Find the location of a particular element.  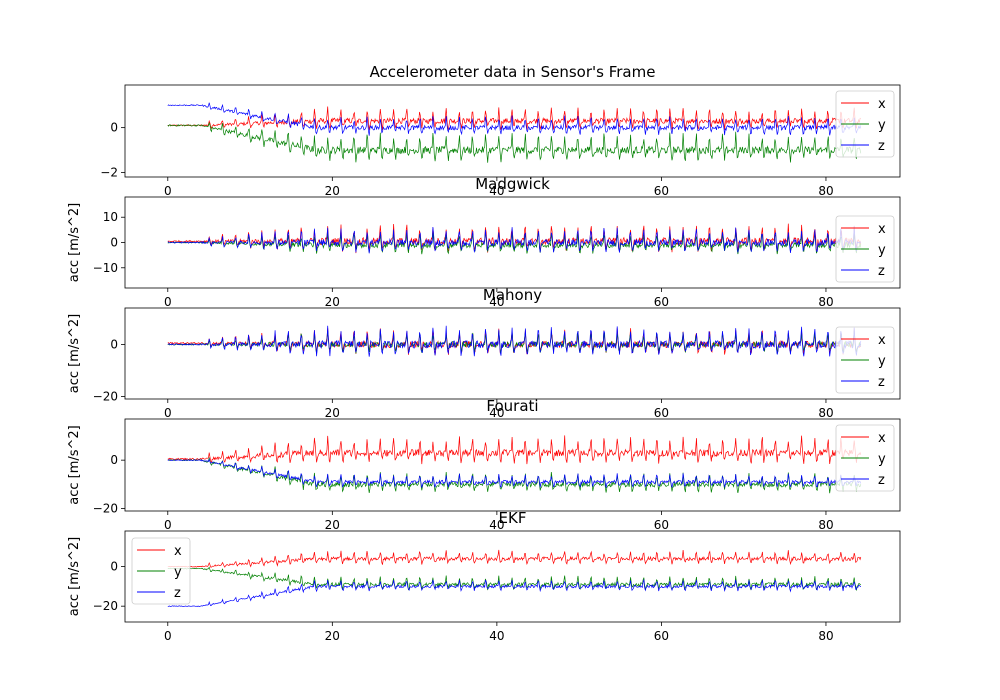

subplot-title: Madgwick is located at coordinates (512, 184).